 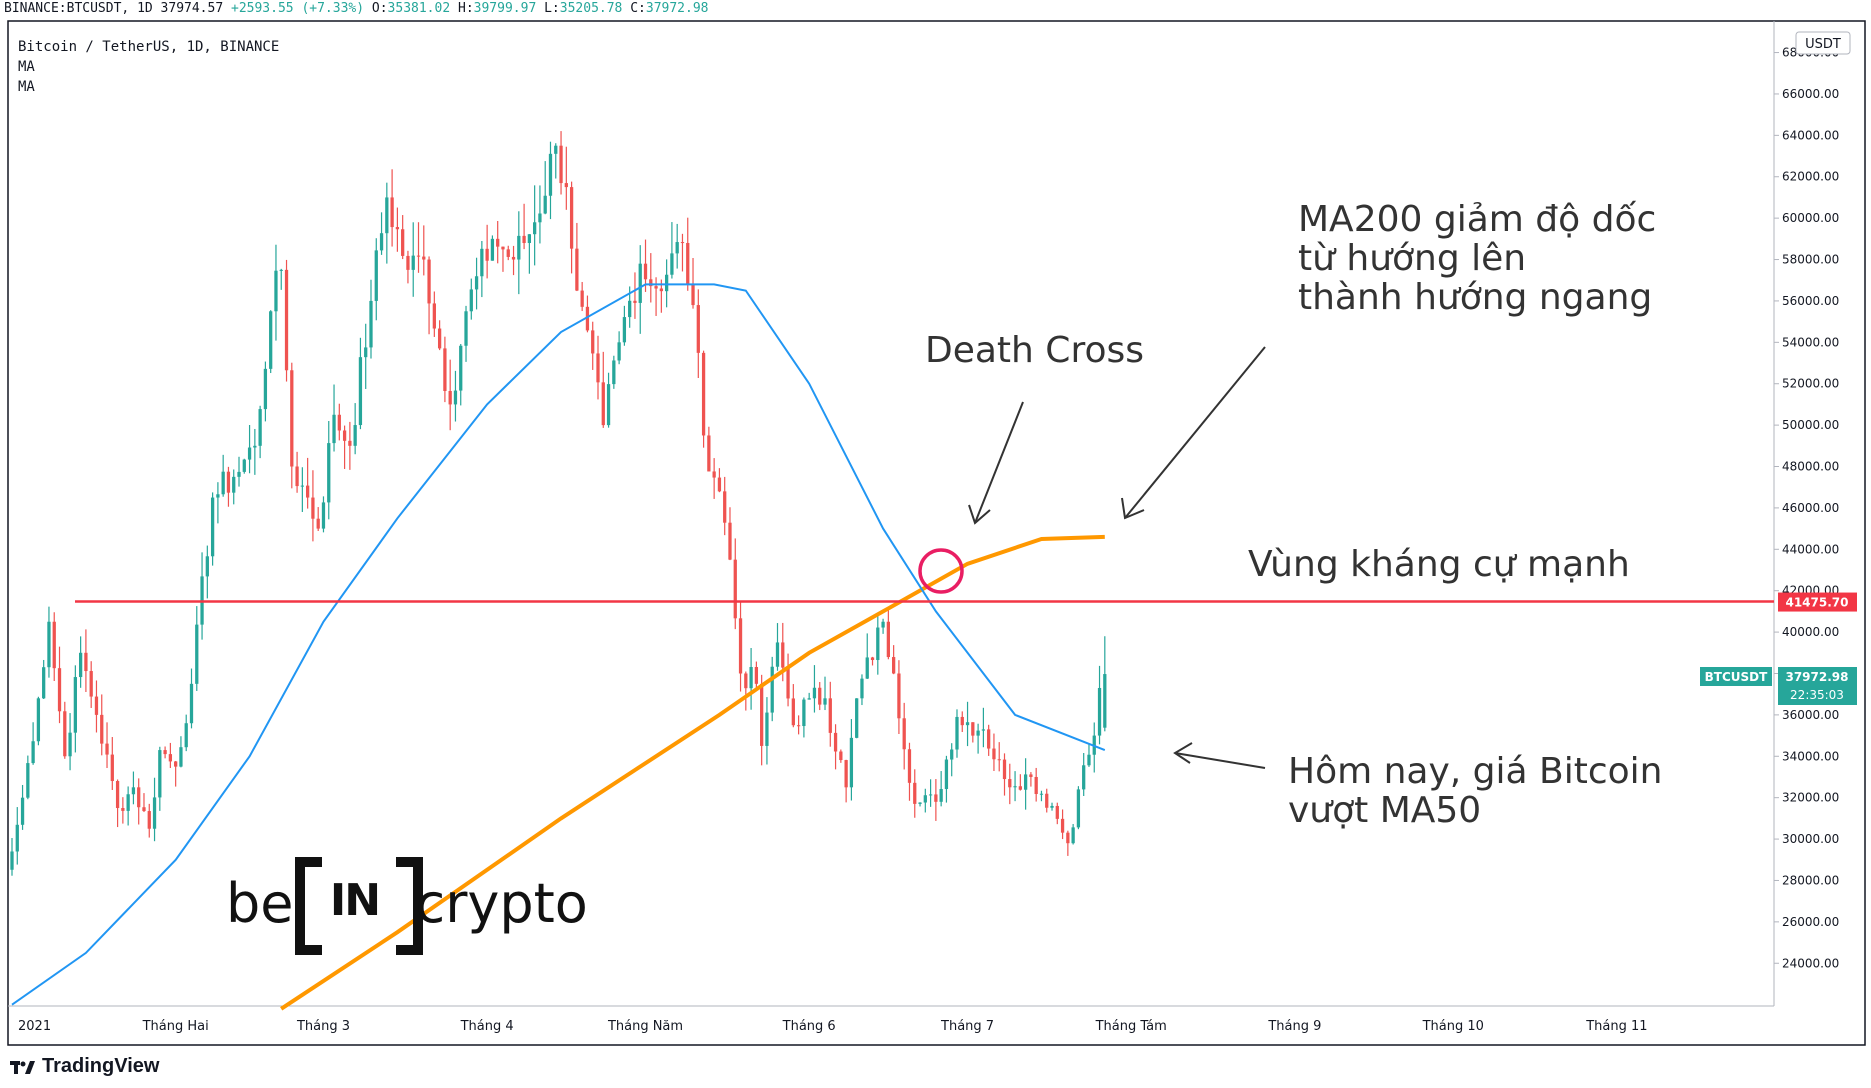 What do you see at coordinates (26, 87) in the screenshot?
I see `legend-ma-2: MA` at bounding box center [26, 87].